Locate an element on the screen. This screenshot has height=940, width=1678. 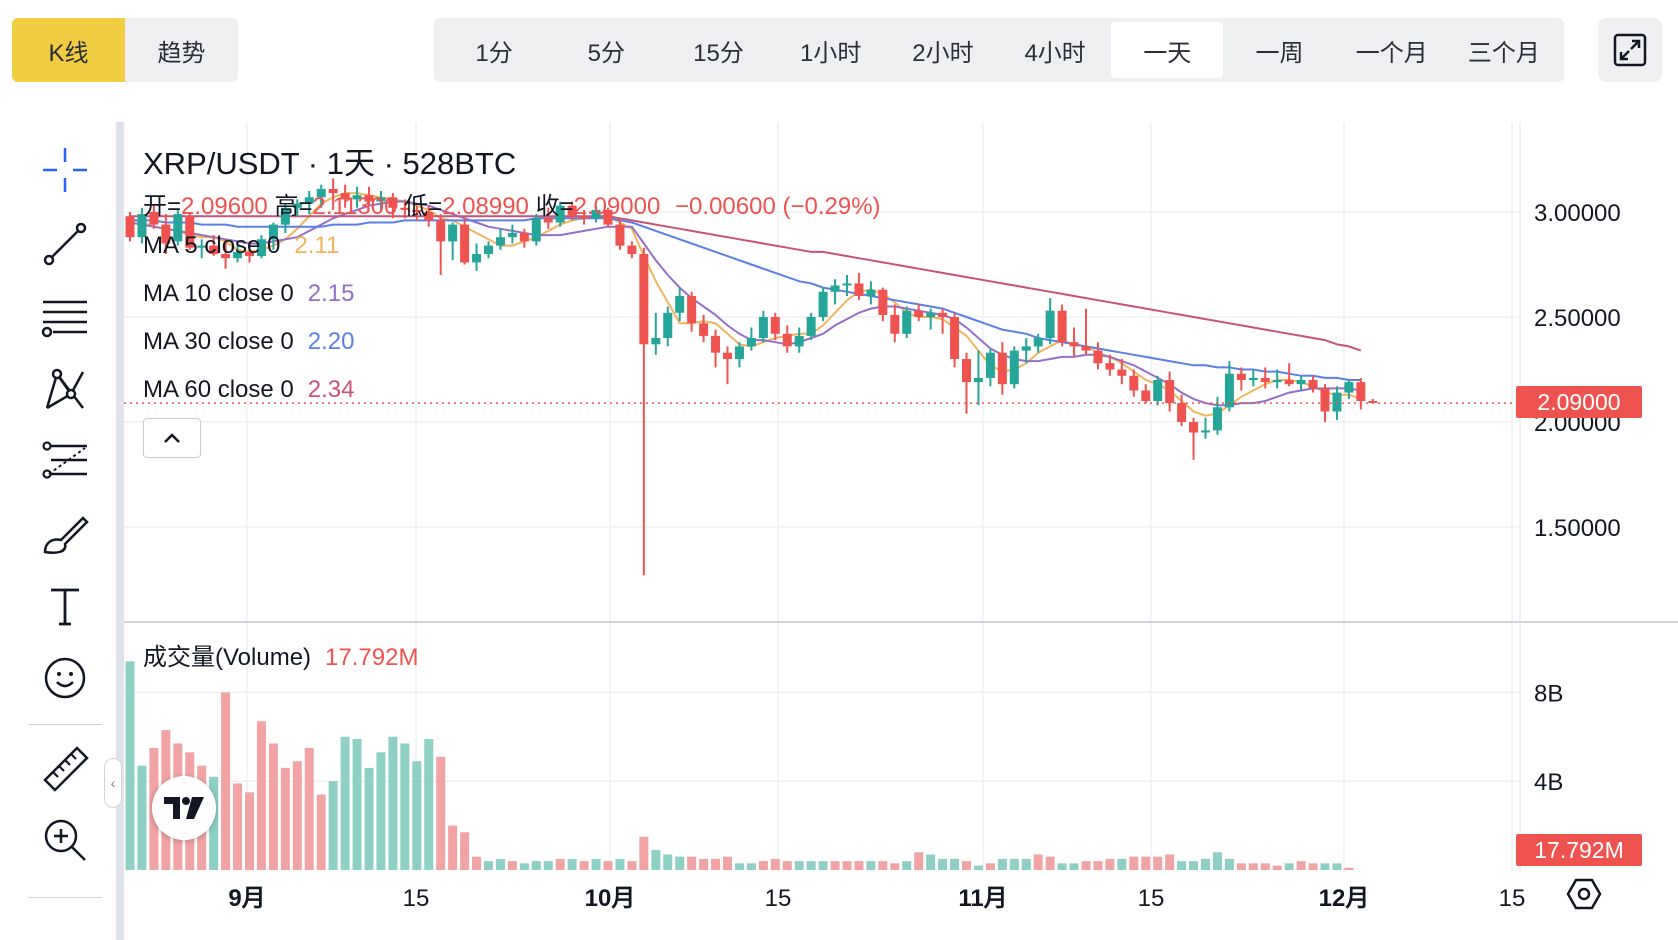
emoji-tool is located at coordinates (65, 678).